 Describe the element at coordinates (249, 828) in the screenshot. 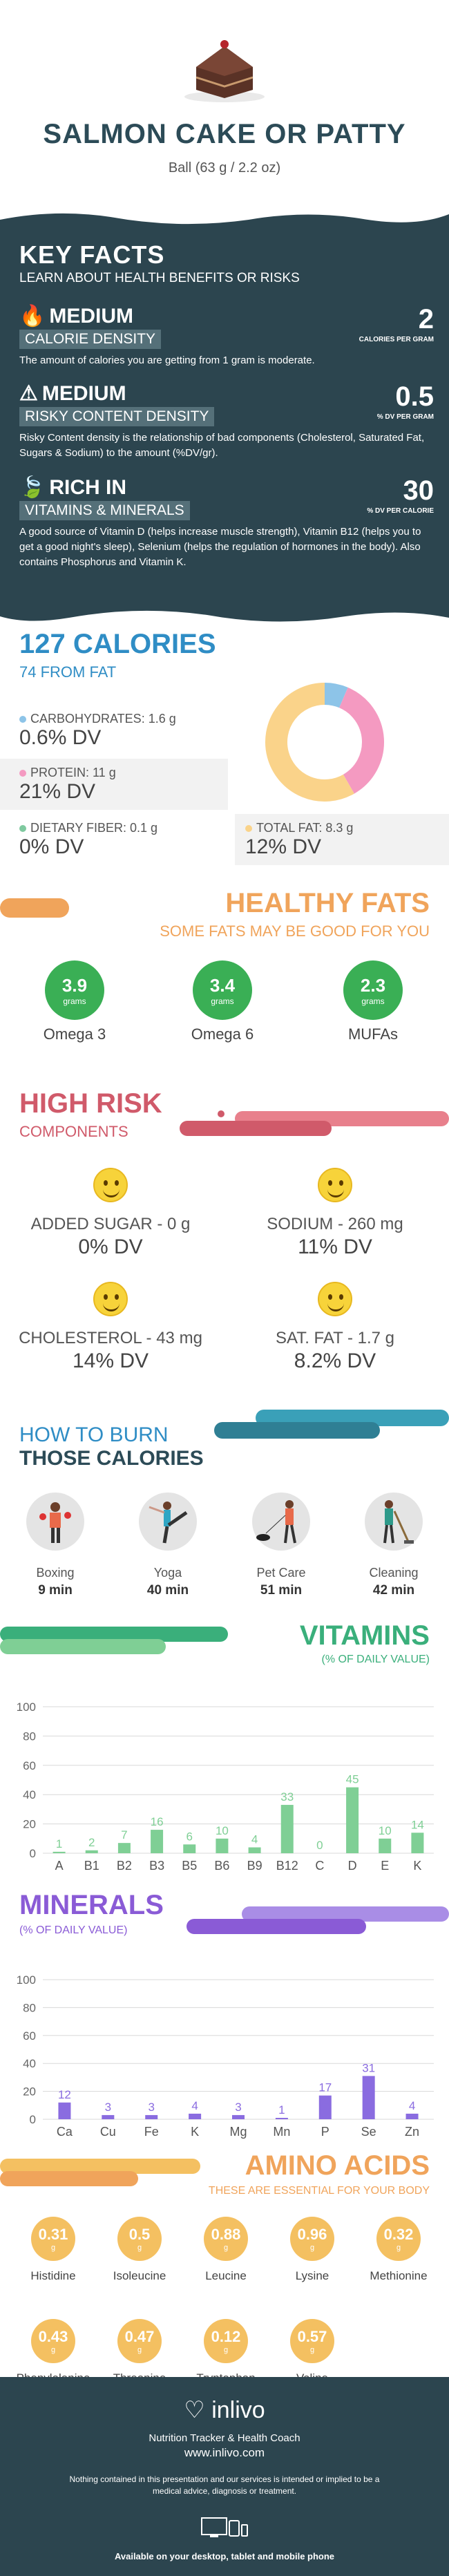

I see `fat-dot` at that location.